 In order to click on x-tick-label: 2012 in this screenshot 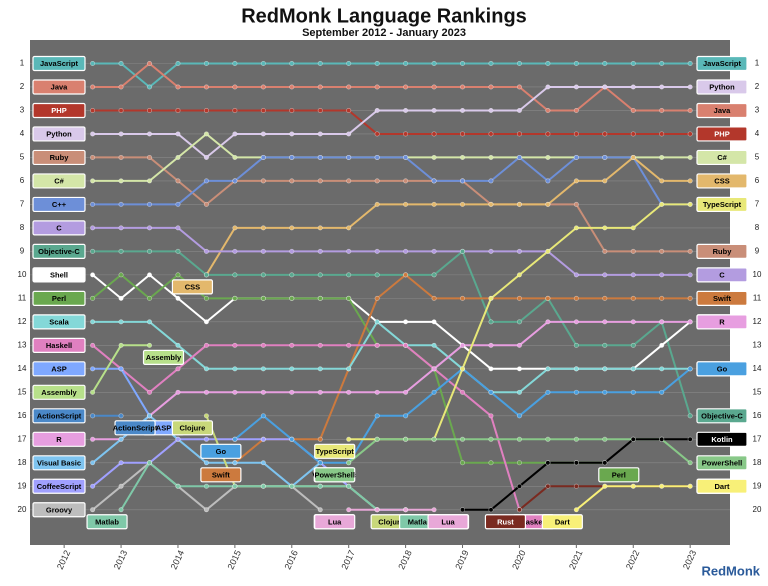, I will do `click(64, 560)`.